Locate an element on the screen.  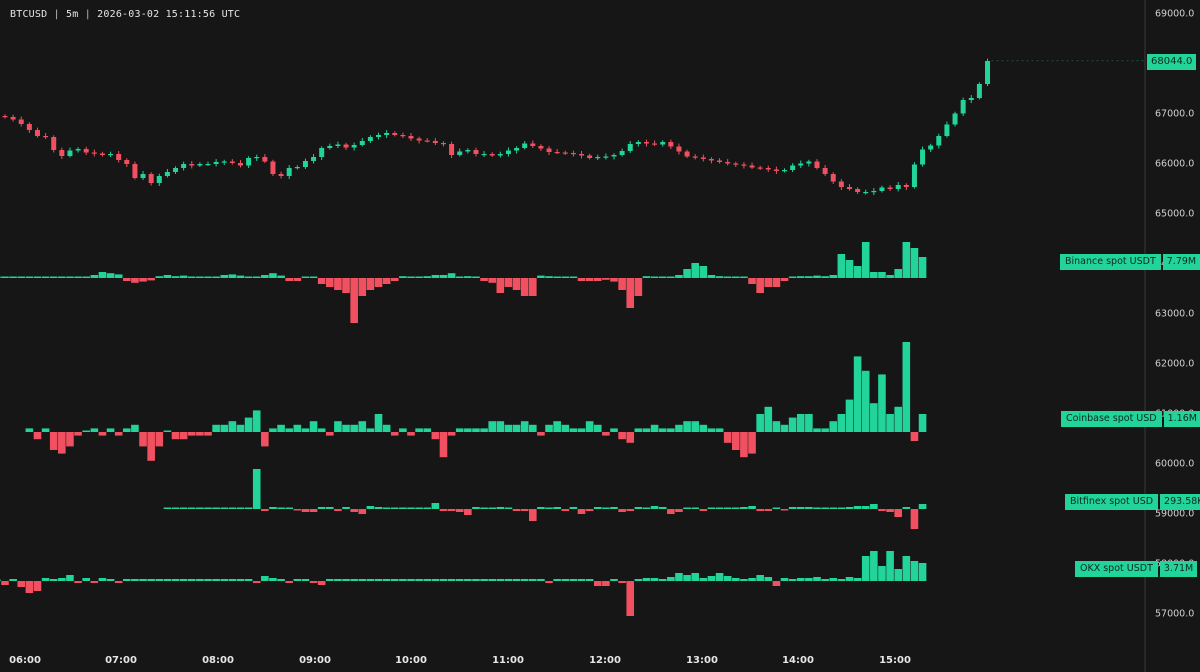
time-tick-label: 08:00 is located at coordinates (218, 660).